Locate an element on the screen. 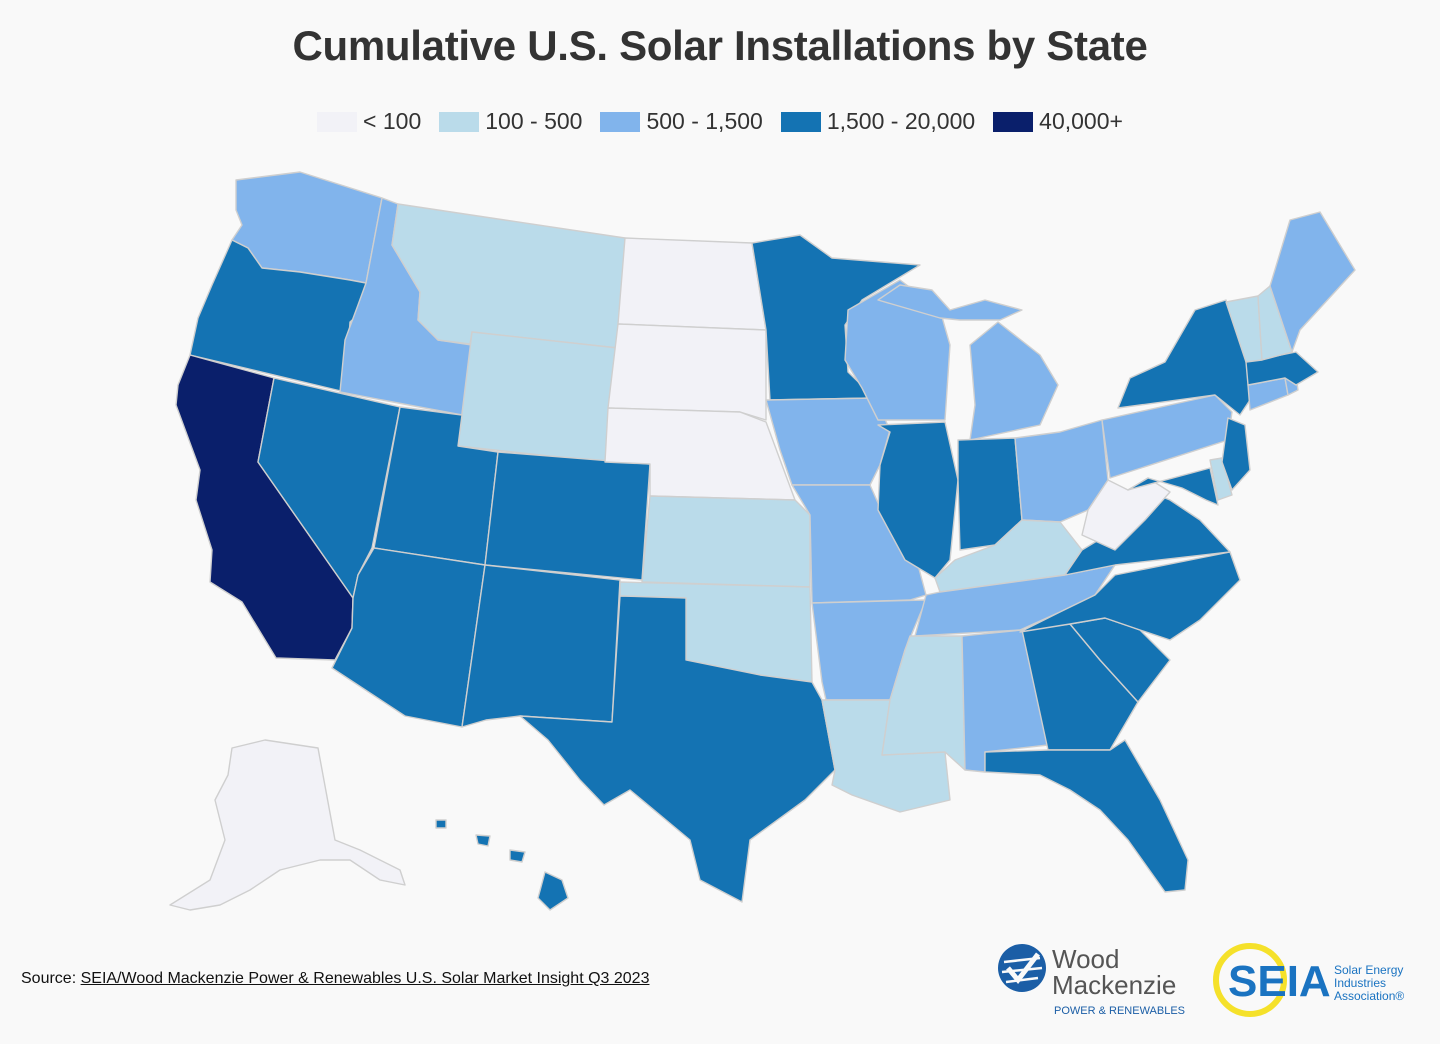 The height and width of the screenshot is (1044, 1440). seia-line3: Association® is located at coordinates (1369, 996).